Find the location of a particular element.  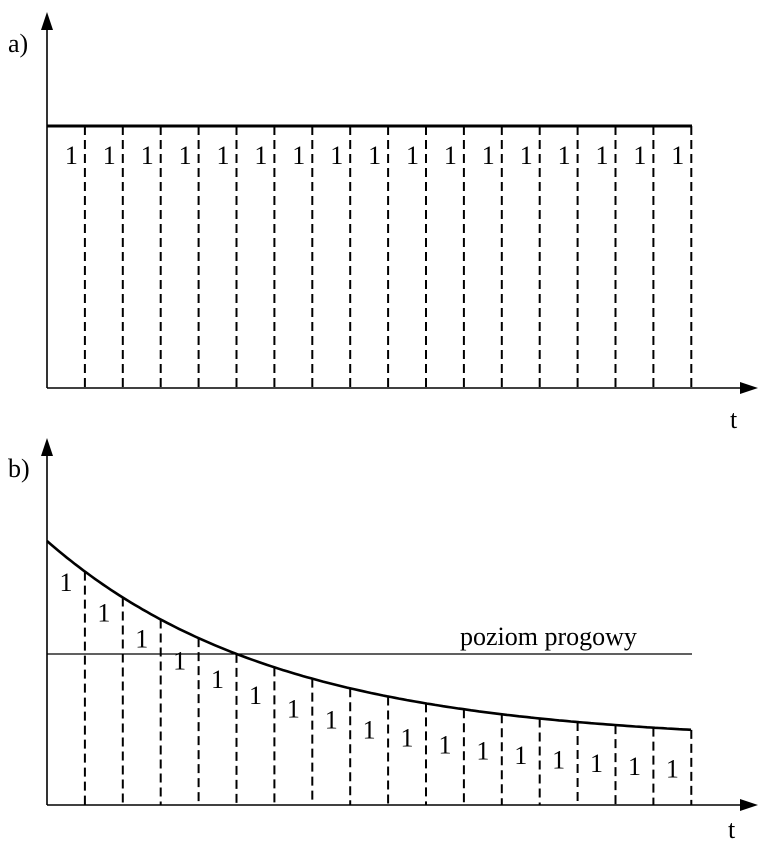

threshold-label: poziom progowy is located at coordinates (548, 636).